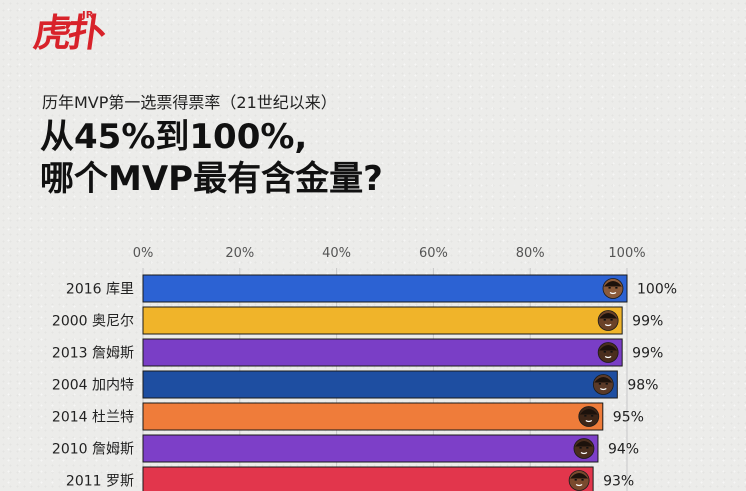 Image resolution: width=746 pixels, height=491 pixels. I want to click on value-label: 100%, so click(657, 290).